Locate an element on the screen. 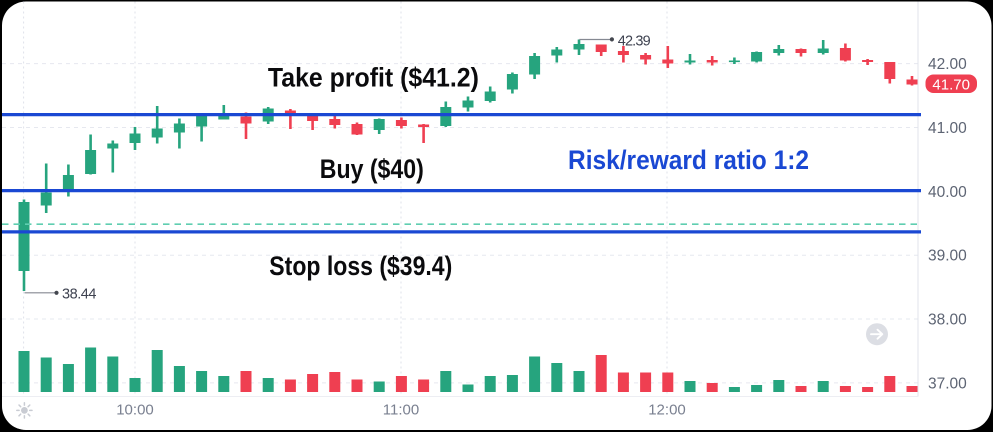 The height and width of the screenshot is (432, 993). svg-text: 40.00 is located at coordinates (947, 192).